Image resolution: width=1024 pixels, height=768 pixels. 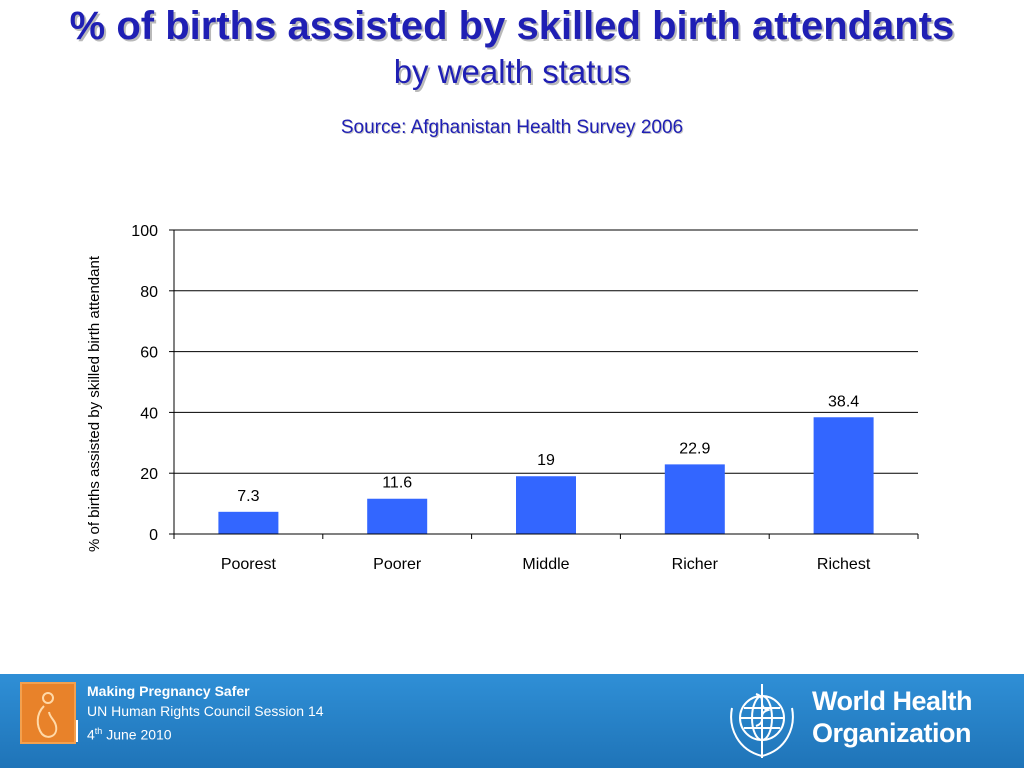 I want to click on x-category-label: Middle, so click(x=545, y=564).